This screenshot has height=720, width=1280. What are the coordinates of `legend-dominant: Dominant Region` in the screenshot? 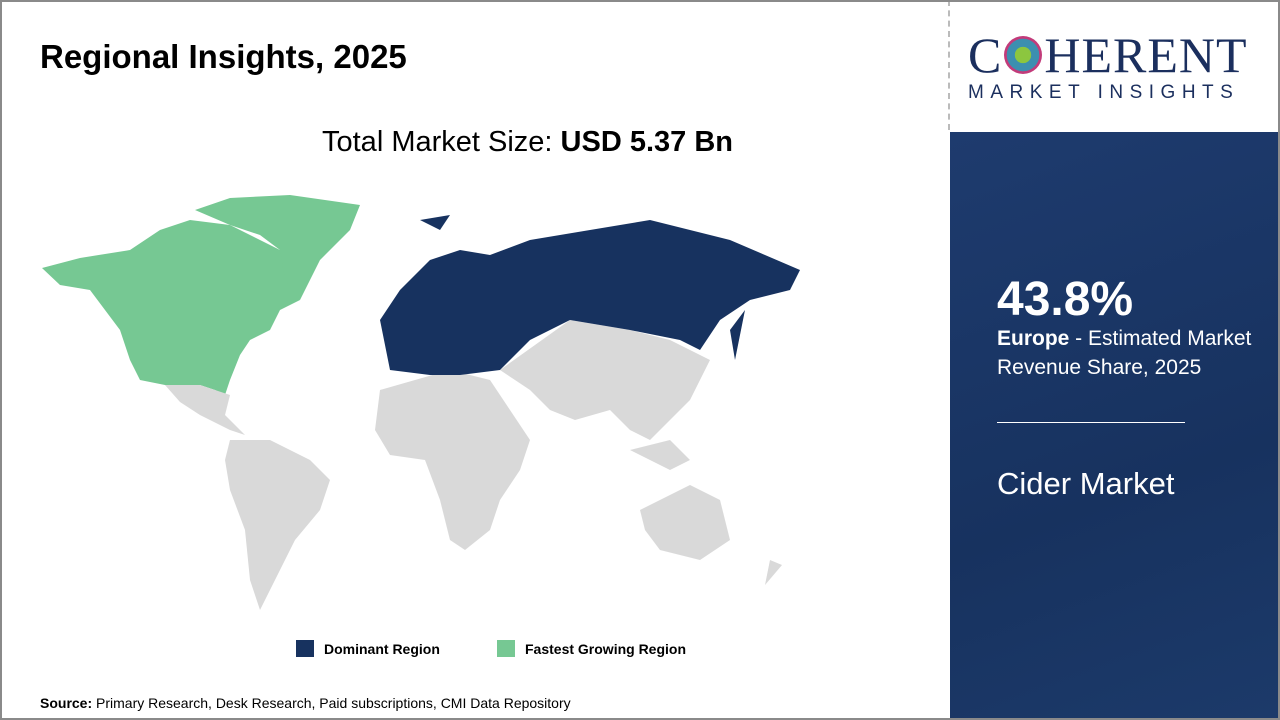 It's located at (368, 648).